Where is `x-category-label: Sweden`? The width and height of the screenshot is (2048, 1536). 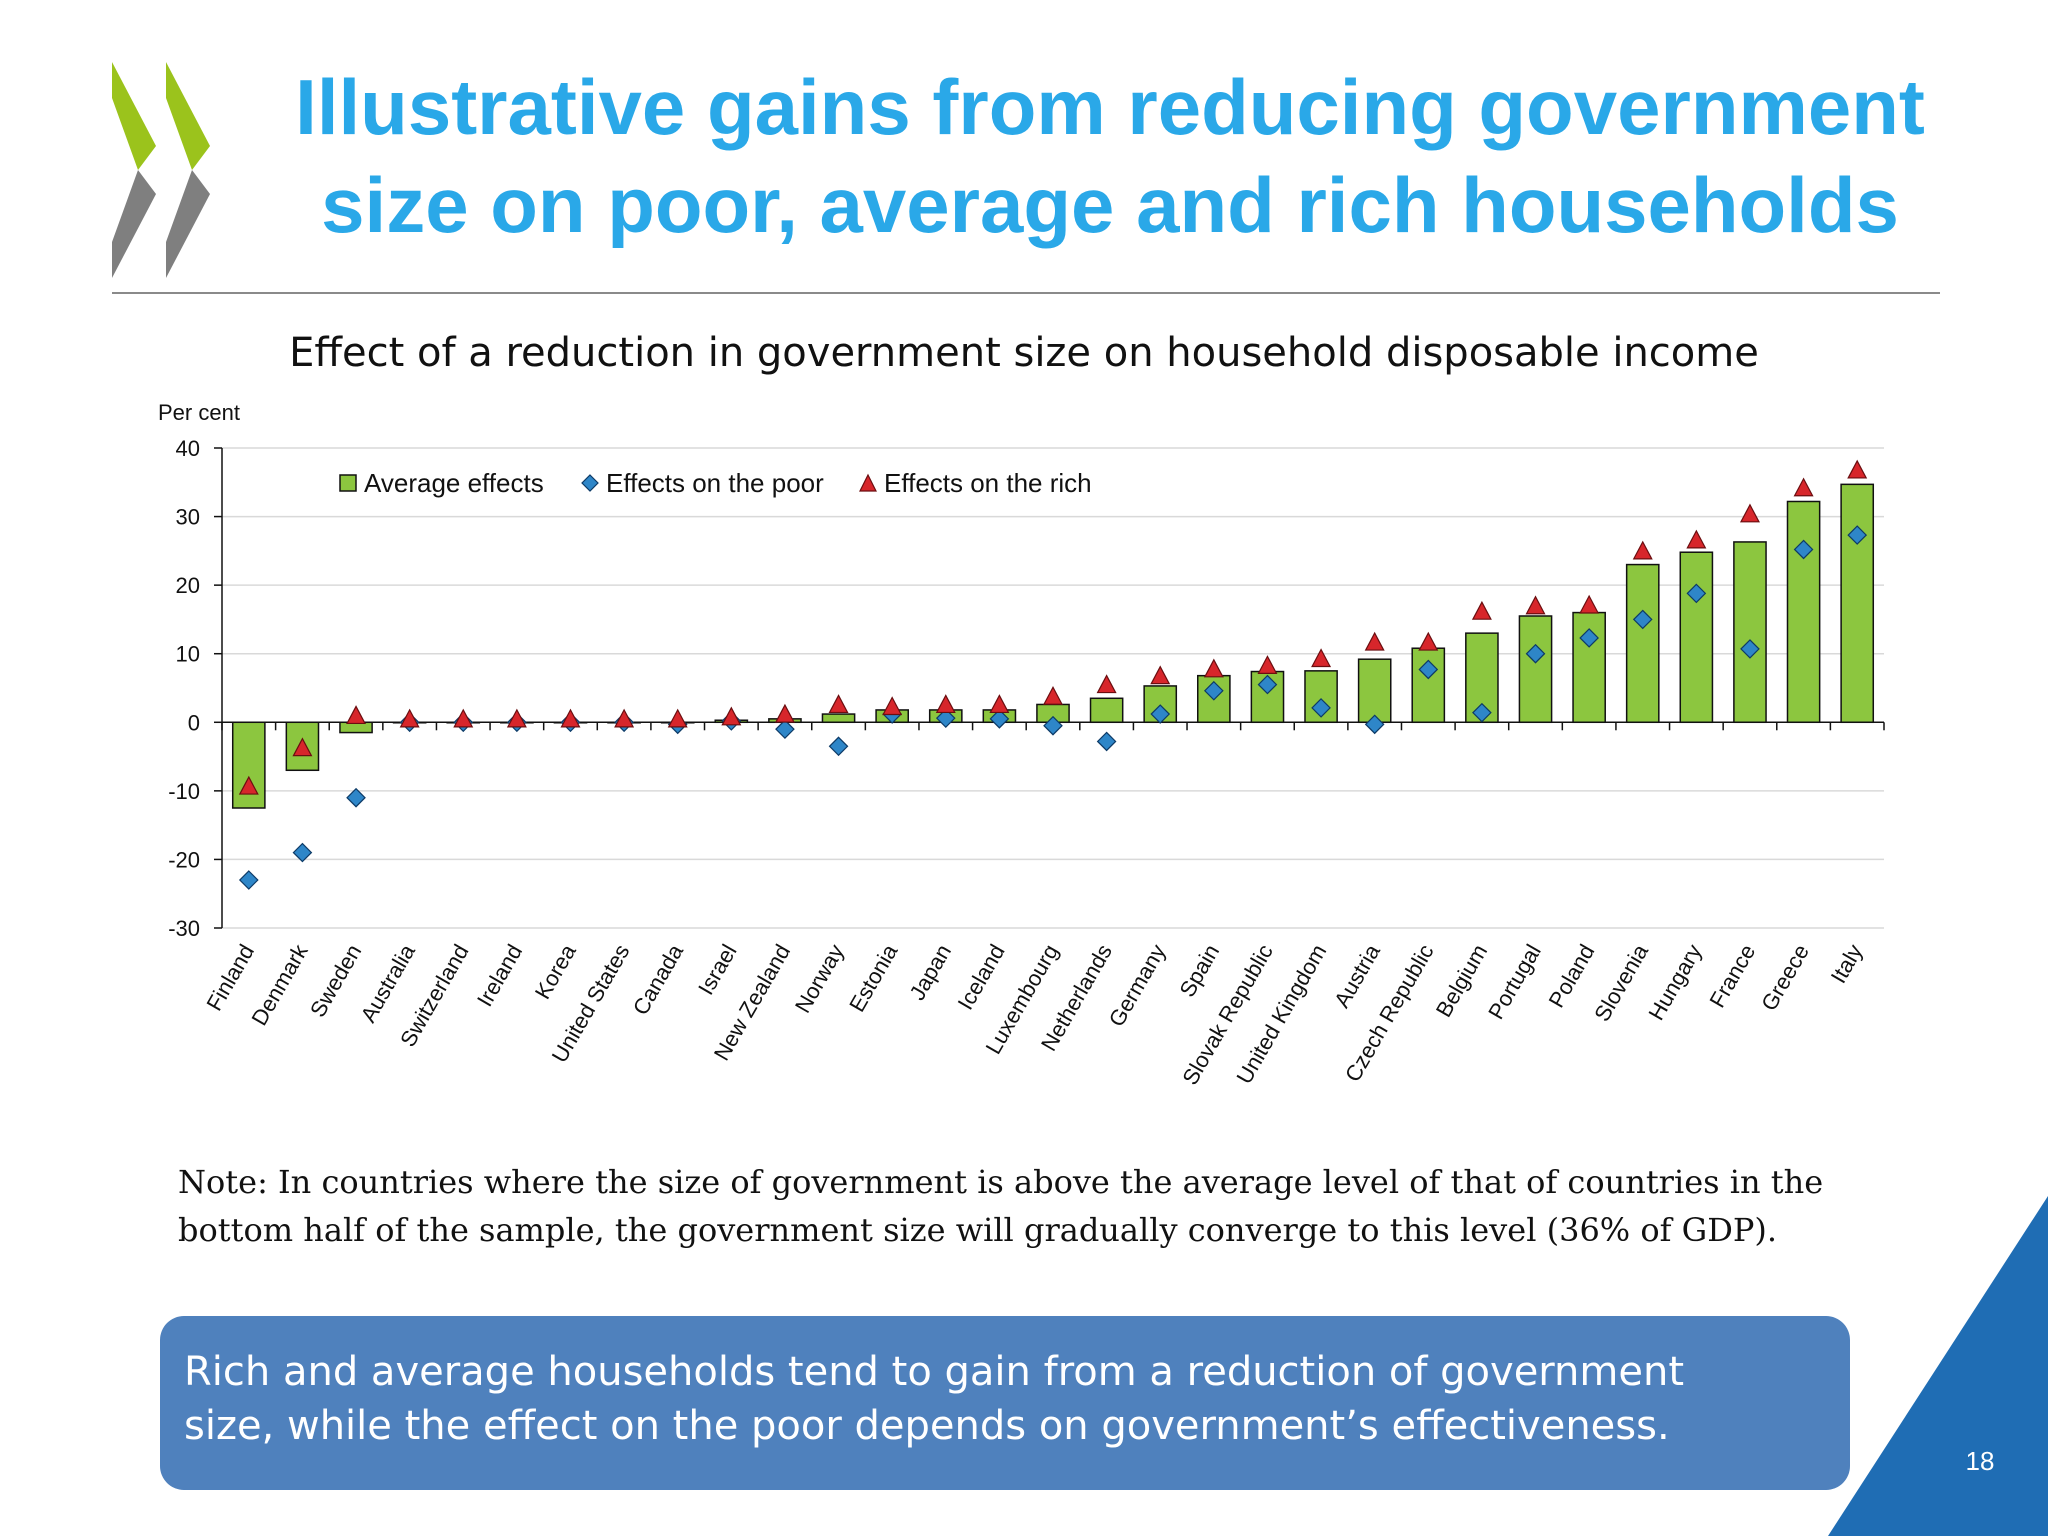 x-category-label: Sweden is located at coordinates (335, 980).